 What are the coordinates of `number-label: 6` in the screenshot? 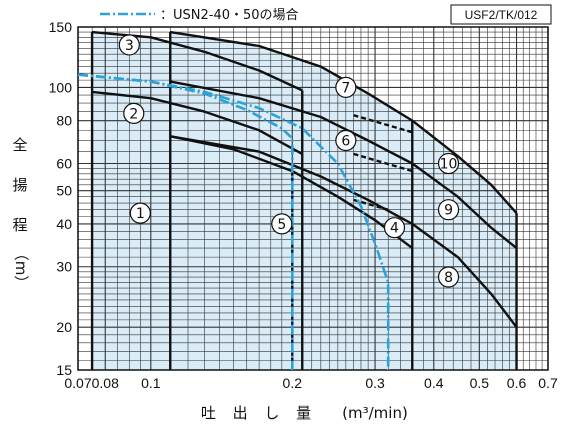 It's located at (345, 142).